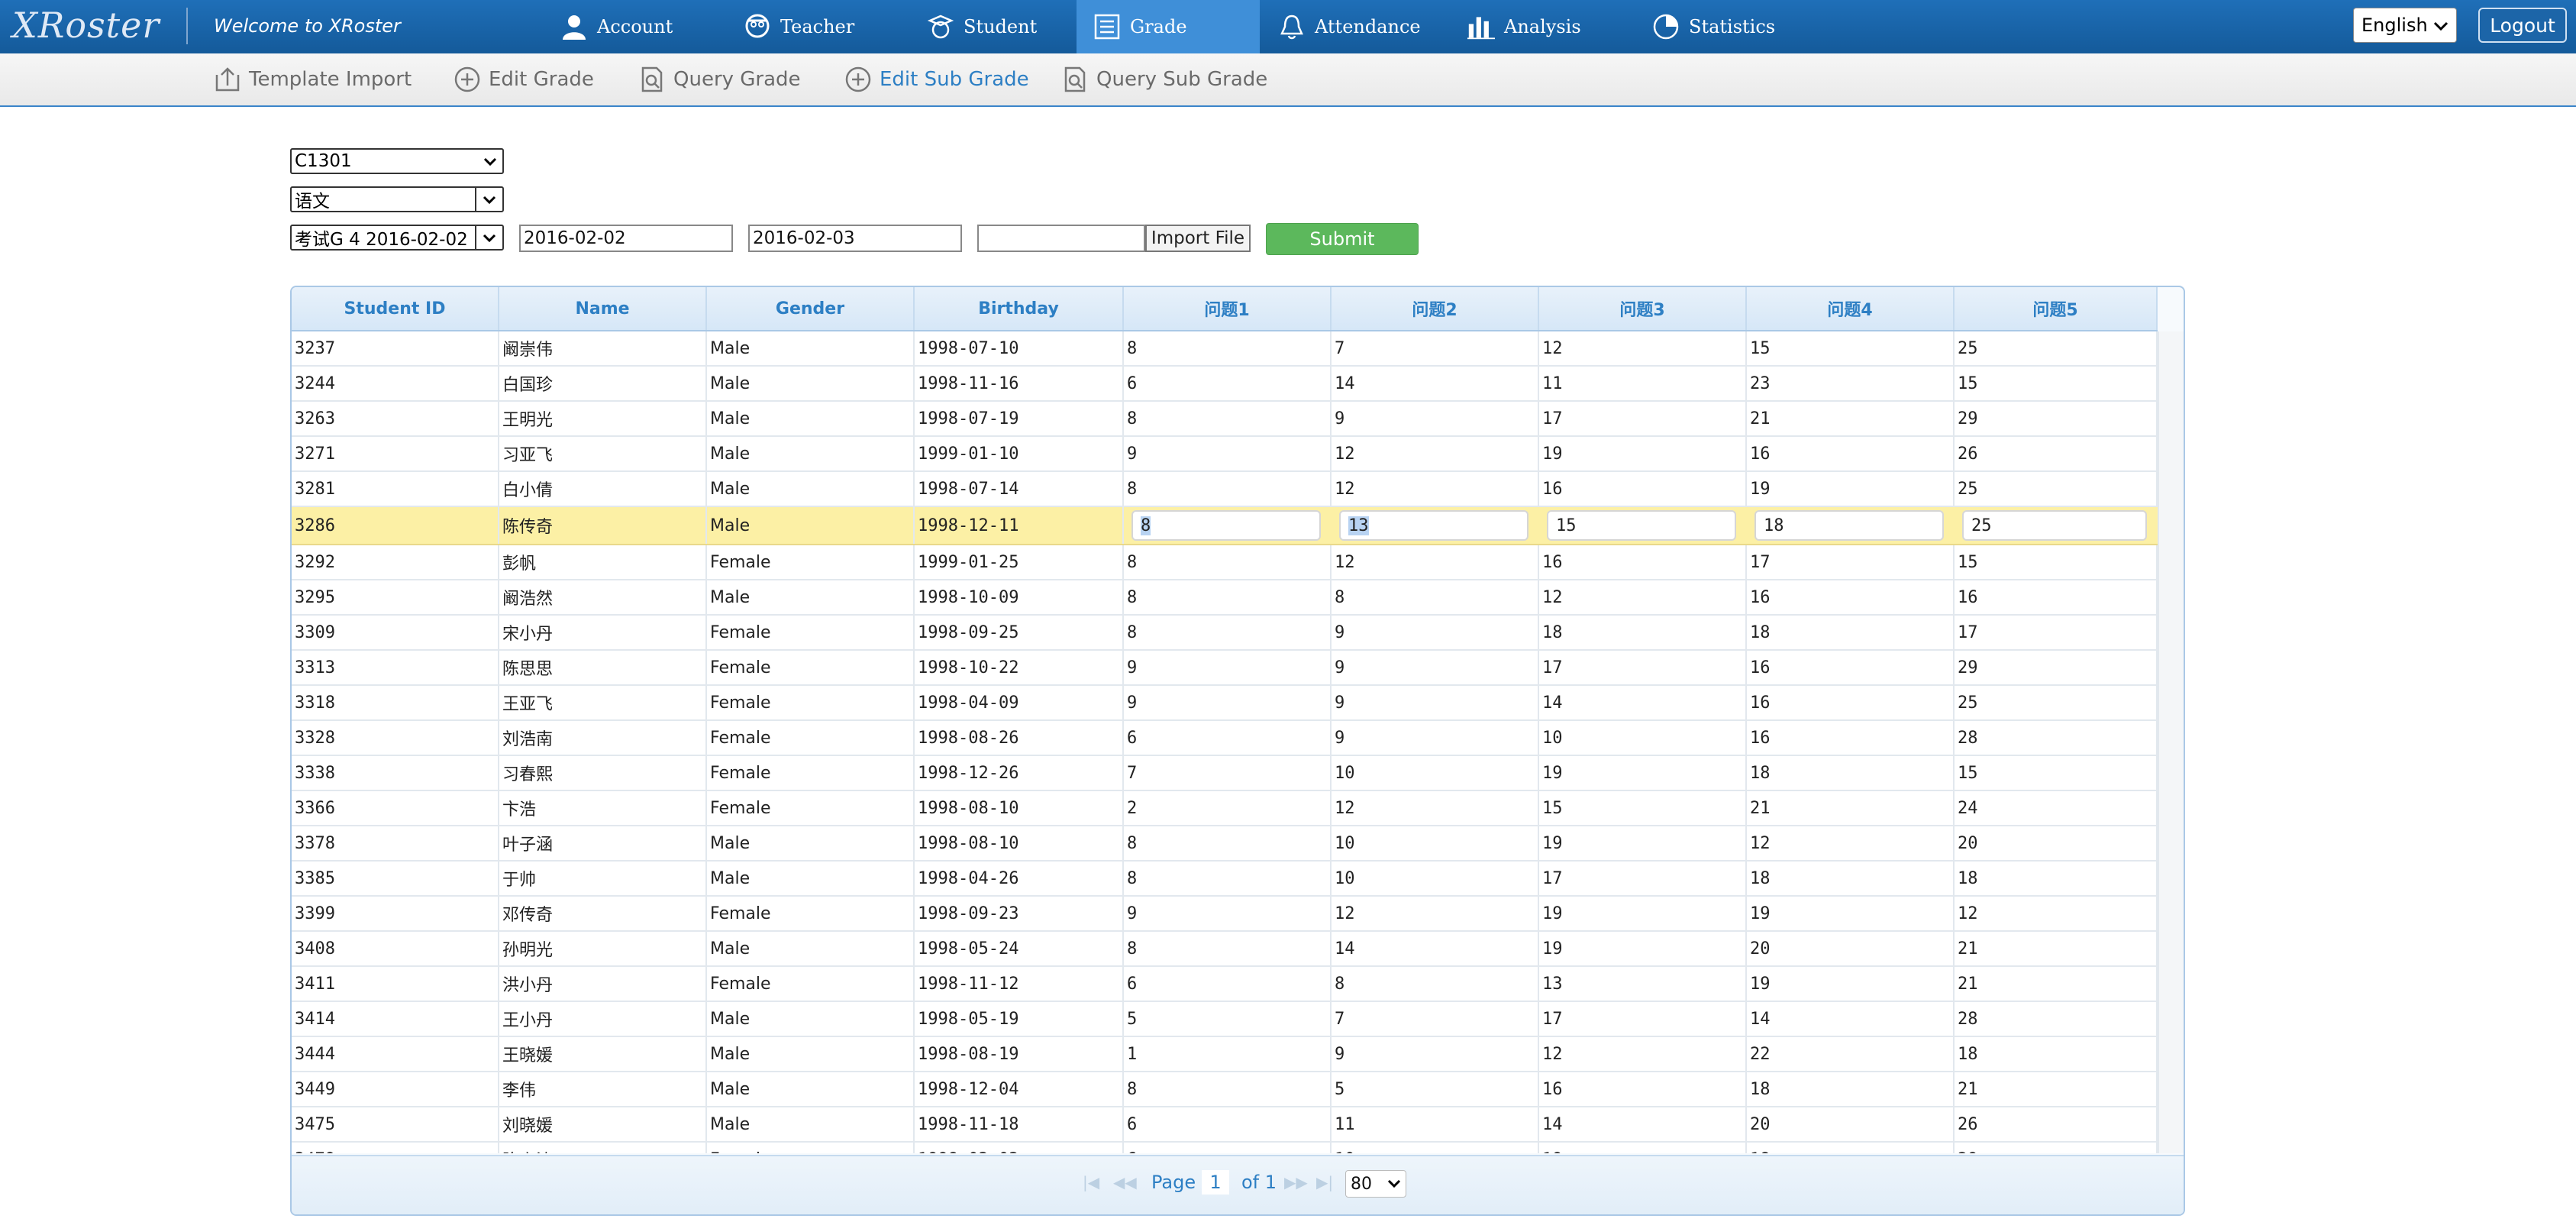 This screenshot has width=2576, height=1222. What do you see at coordinates (719, 79) in the screenshot?
I see `subnav-query-grade: Query Grade` at bounding box center [719, 79].